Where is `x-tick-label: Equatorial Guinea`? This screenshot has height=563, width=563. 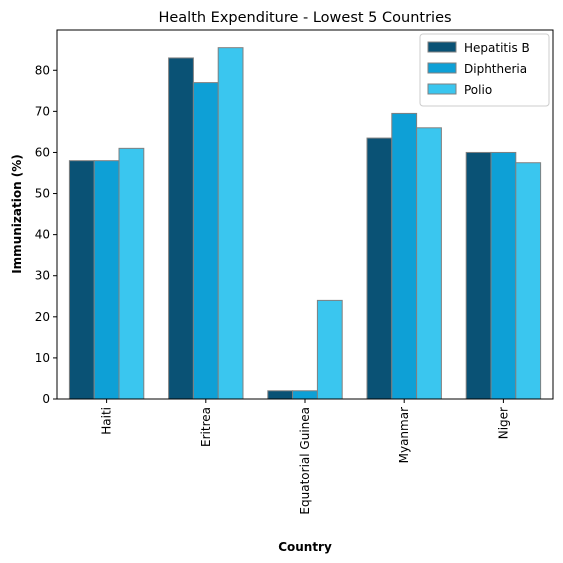
x-tick-label: Equatorial Guinea is located at coordinates (305, 461).